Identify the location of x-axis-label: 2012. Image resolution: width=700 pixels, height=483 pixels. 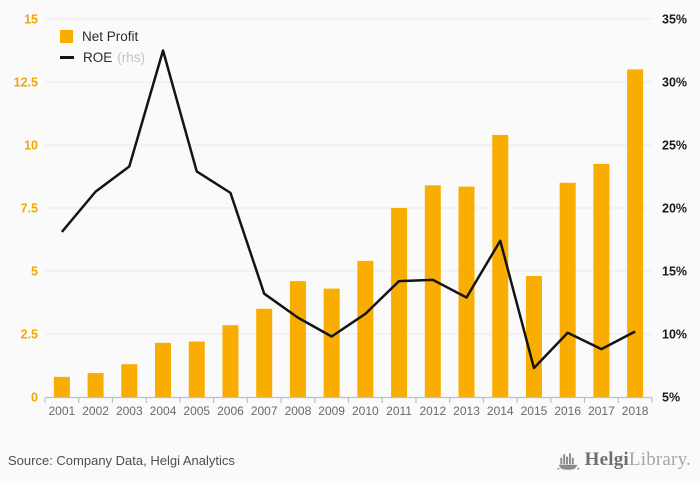
(432, 411).